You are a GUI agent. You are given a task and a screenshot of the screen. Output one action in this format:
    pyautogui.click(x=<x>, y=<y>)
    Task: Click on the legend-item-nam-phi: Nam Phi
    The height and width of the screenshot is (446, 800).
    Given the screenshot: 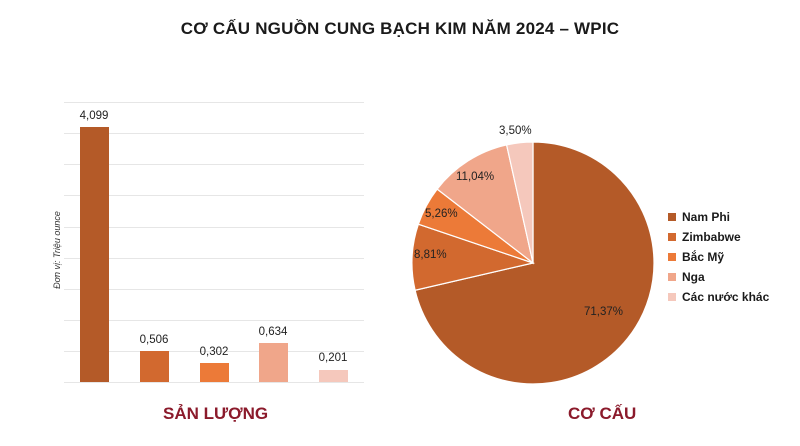 What is the action you would take?
    pyautogui.click(x=718, y=217)
    